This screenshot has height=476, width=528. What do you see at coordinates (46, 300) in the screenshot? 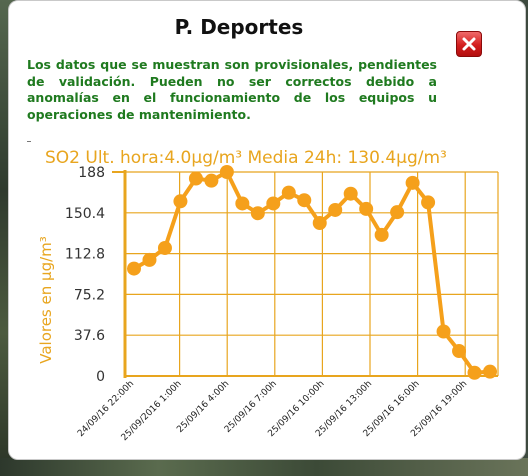
I see `y-axis-label: Valores en µg/m³` at bounding box center [46, 300].